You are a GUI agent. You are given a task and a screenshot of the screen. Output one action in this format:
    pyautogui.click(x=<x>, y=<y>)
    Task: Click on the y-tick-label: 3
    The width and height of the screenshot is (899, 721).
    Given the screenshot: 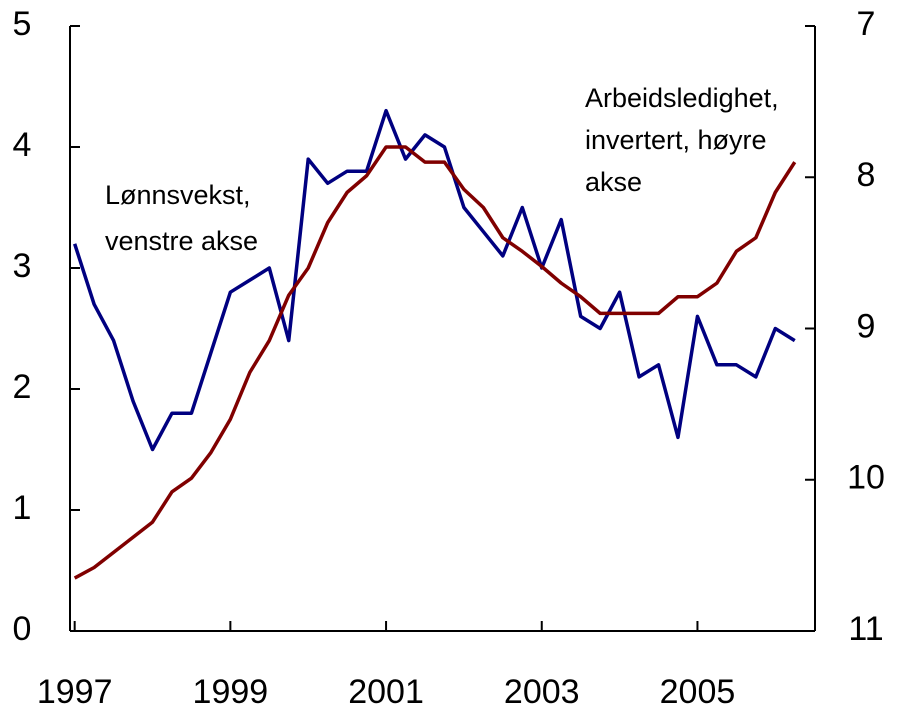 What is the action you would take?
    pyautogui.click(x=22, y=266)
    